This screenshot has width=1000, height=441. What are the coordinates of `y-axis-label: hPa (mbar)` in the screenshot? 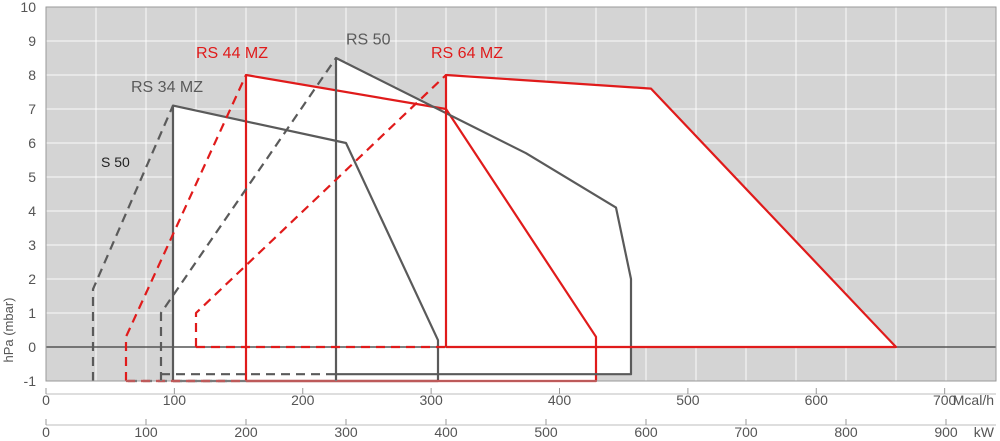 It's located at (8, 329).